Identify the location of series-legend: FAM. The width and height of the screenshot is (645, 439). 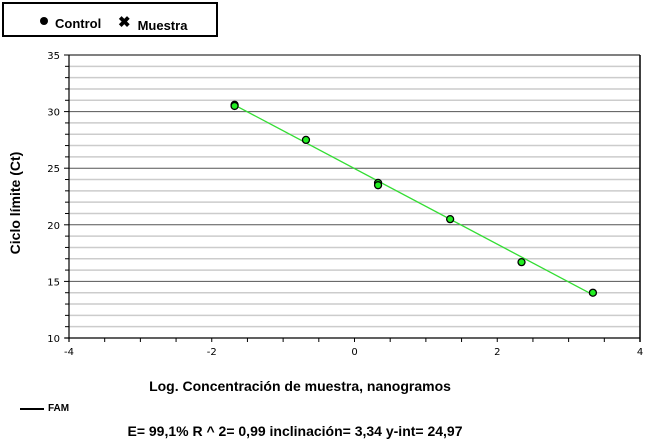
(44, 408).